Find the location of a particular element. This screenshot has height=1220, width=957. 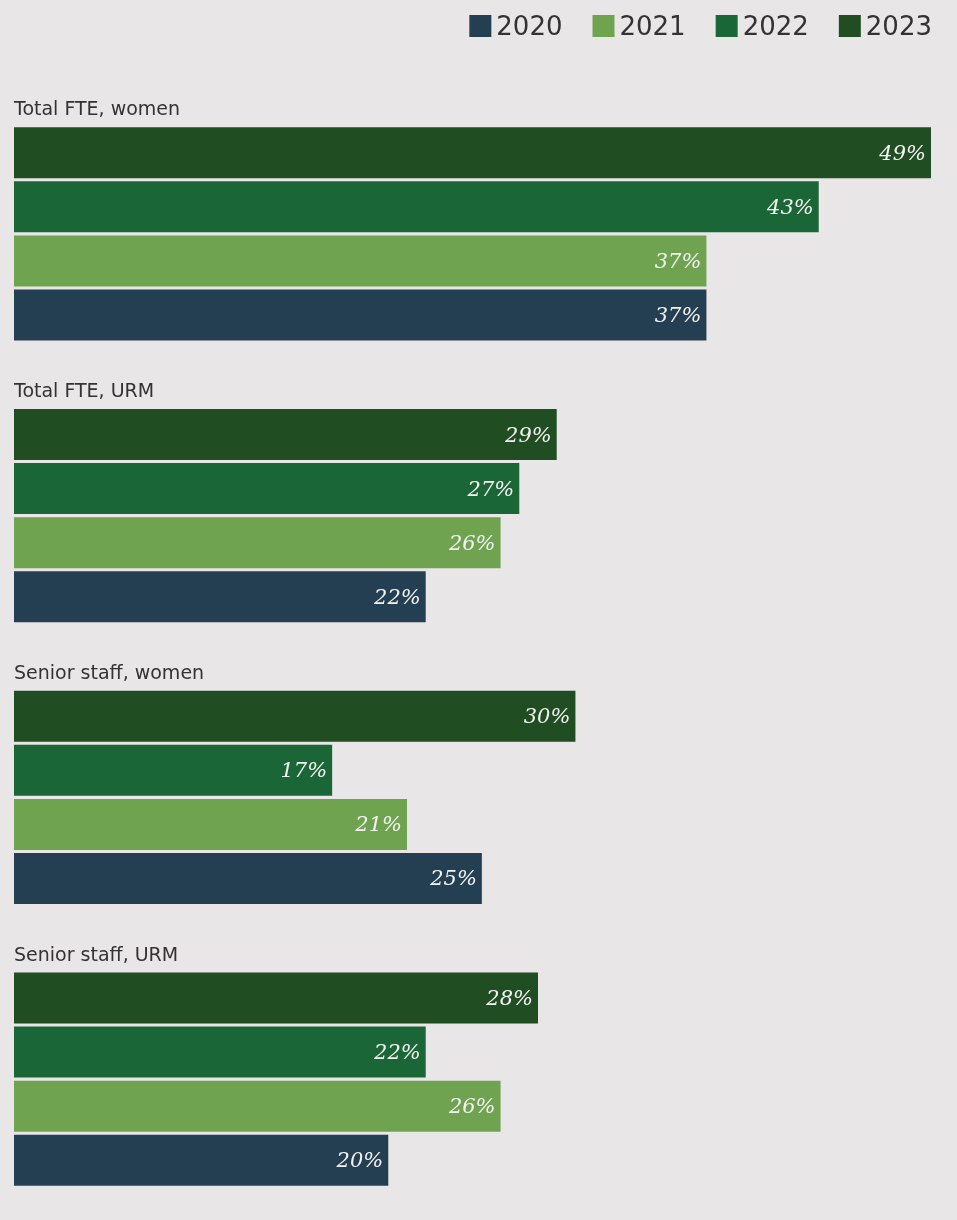

y-tick-label: Senior staff, women is located at coordinates (109, 671).